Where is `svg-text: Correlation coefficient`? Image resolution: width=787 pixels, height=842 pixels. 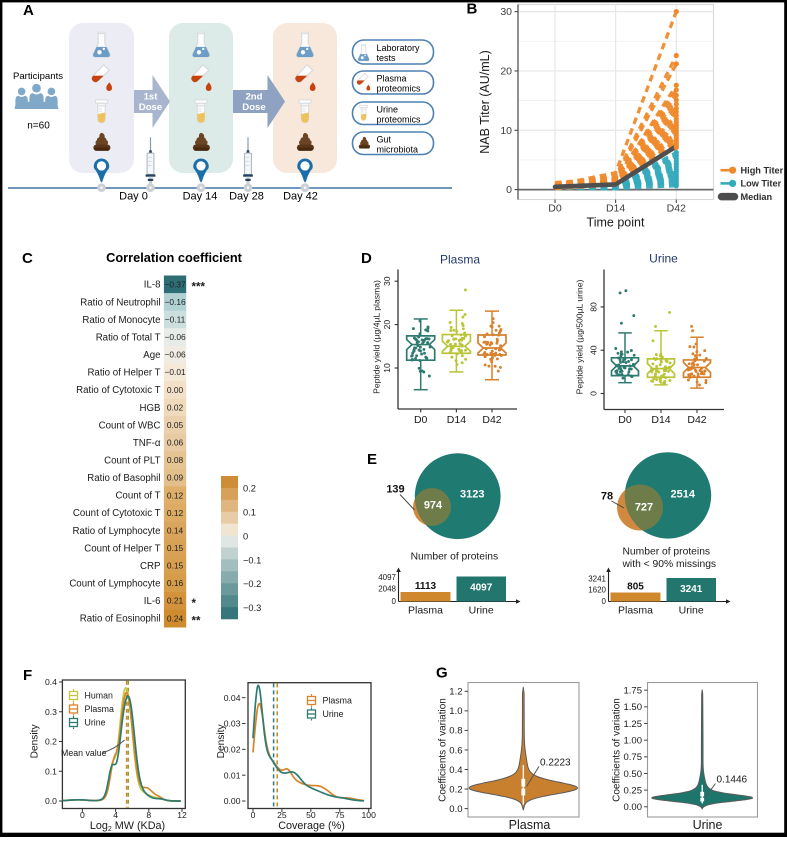
svg-text: Correlation coefficient is located at coordinates (174, 257).